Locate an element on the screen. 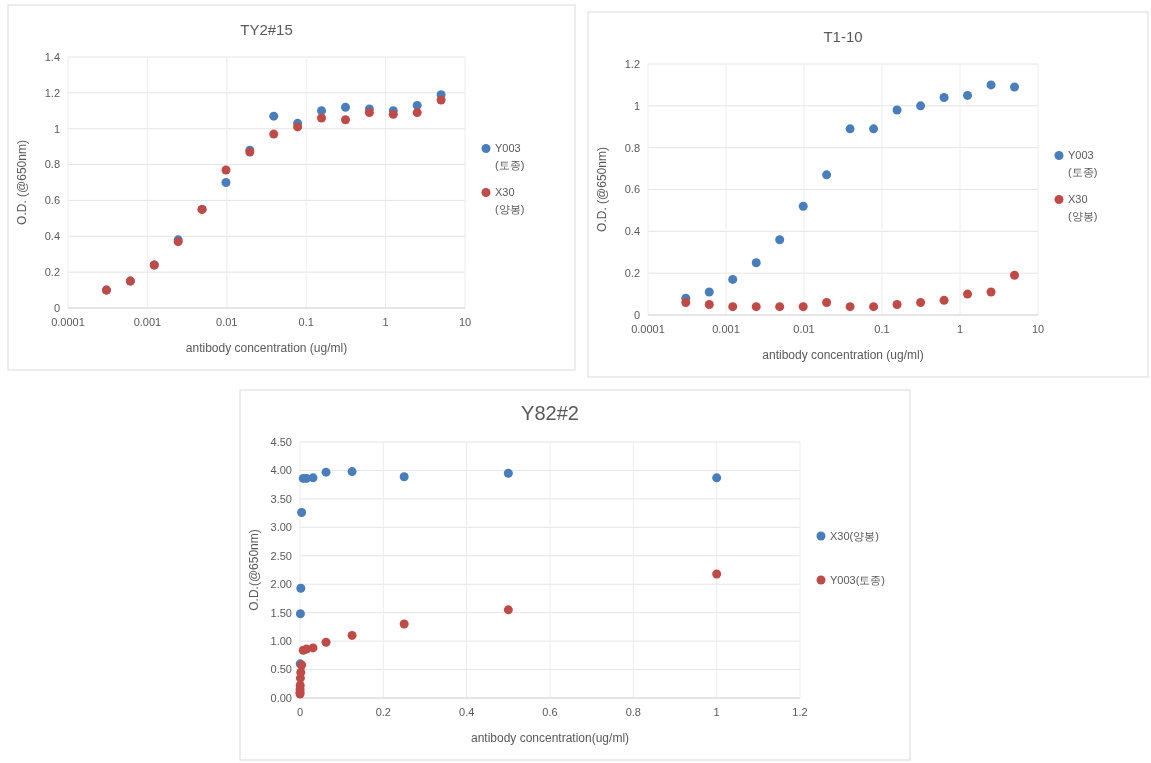 Image resolution: width=1151 pixels, height=763 pixels. y-tick-label: 4.50 is located at coordinates (281, 441).